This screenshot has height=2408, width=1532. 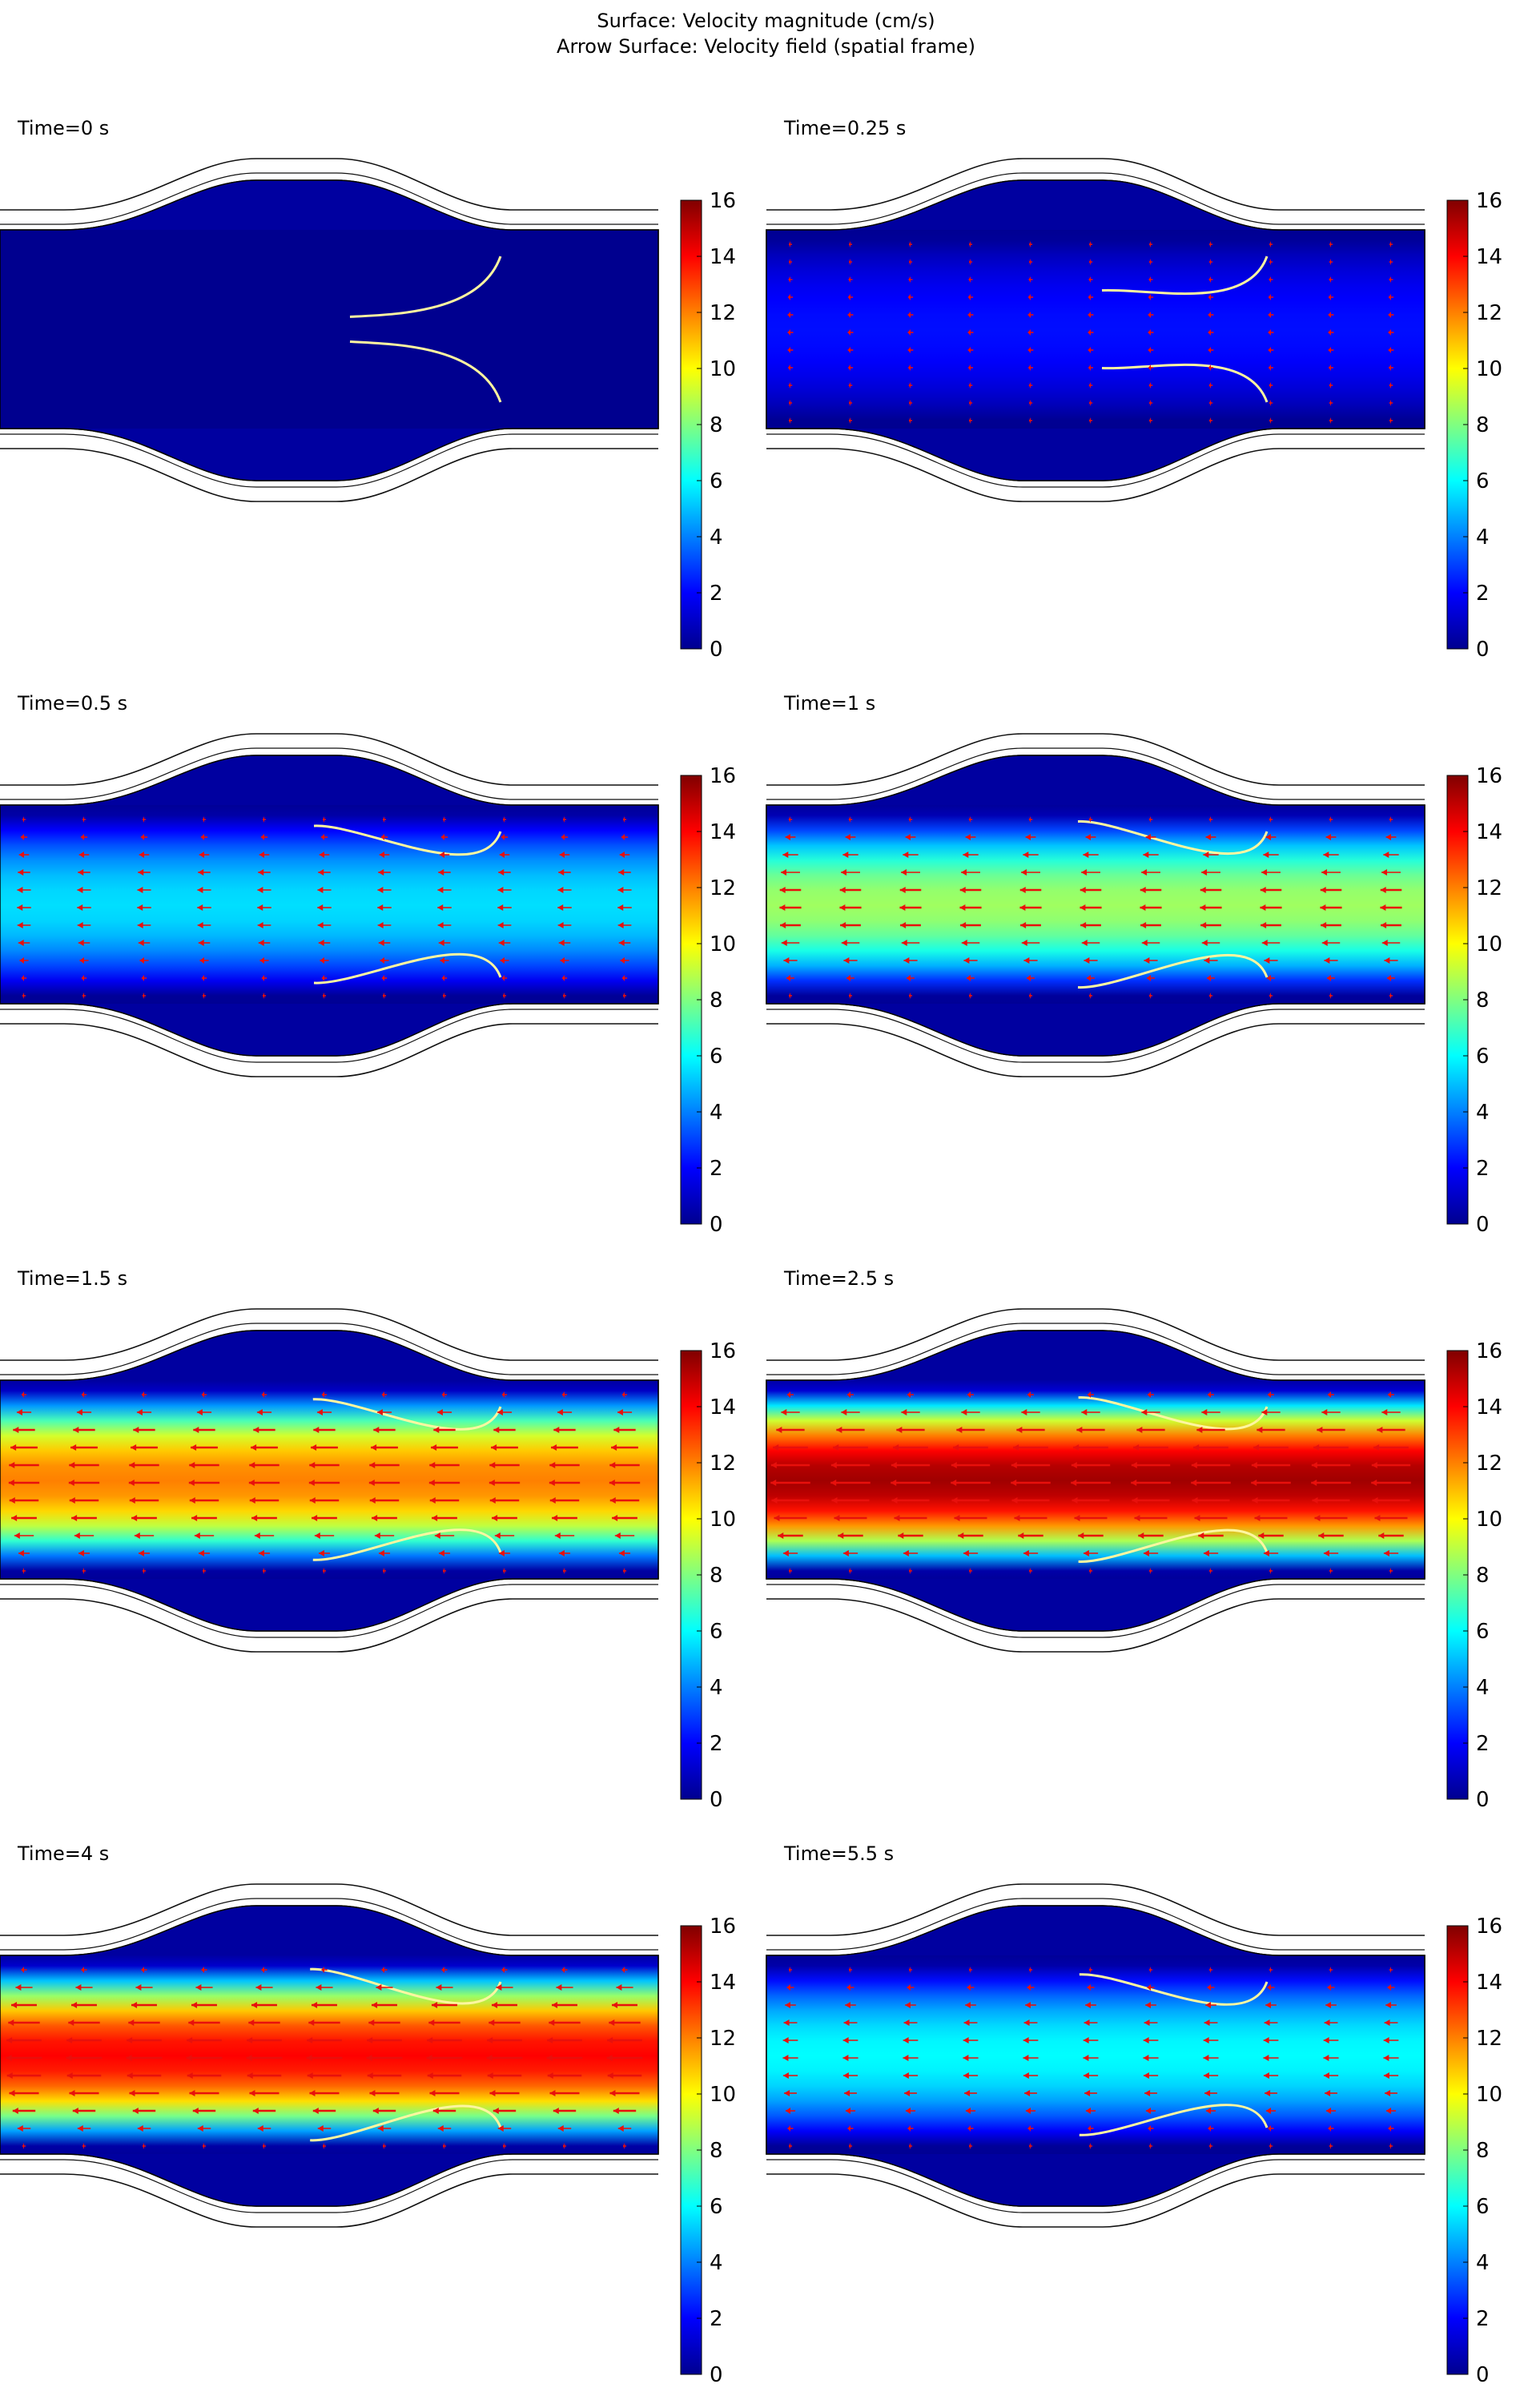 I want to click on colorbar-tick-label: 10, so click(x=723, y=1520).